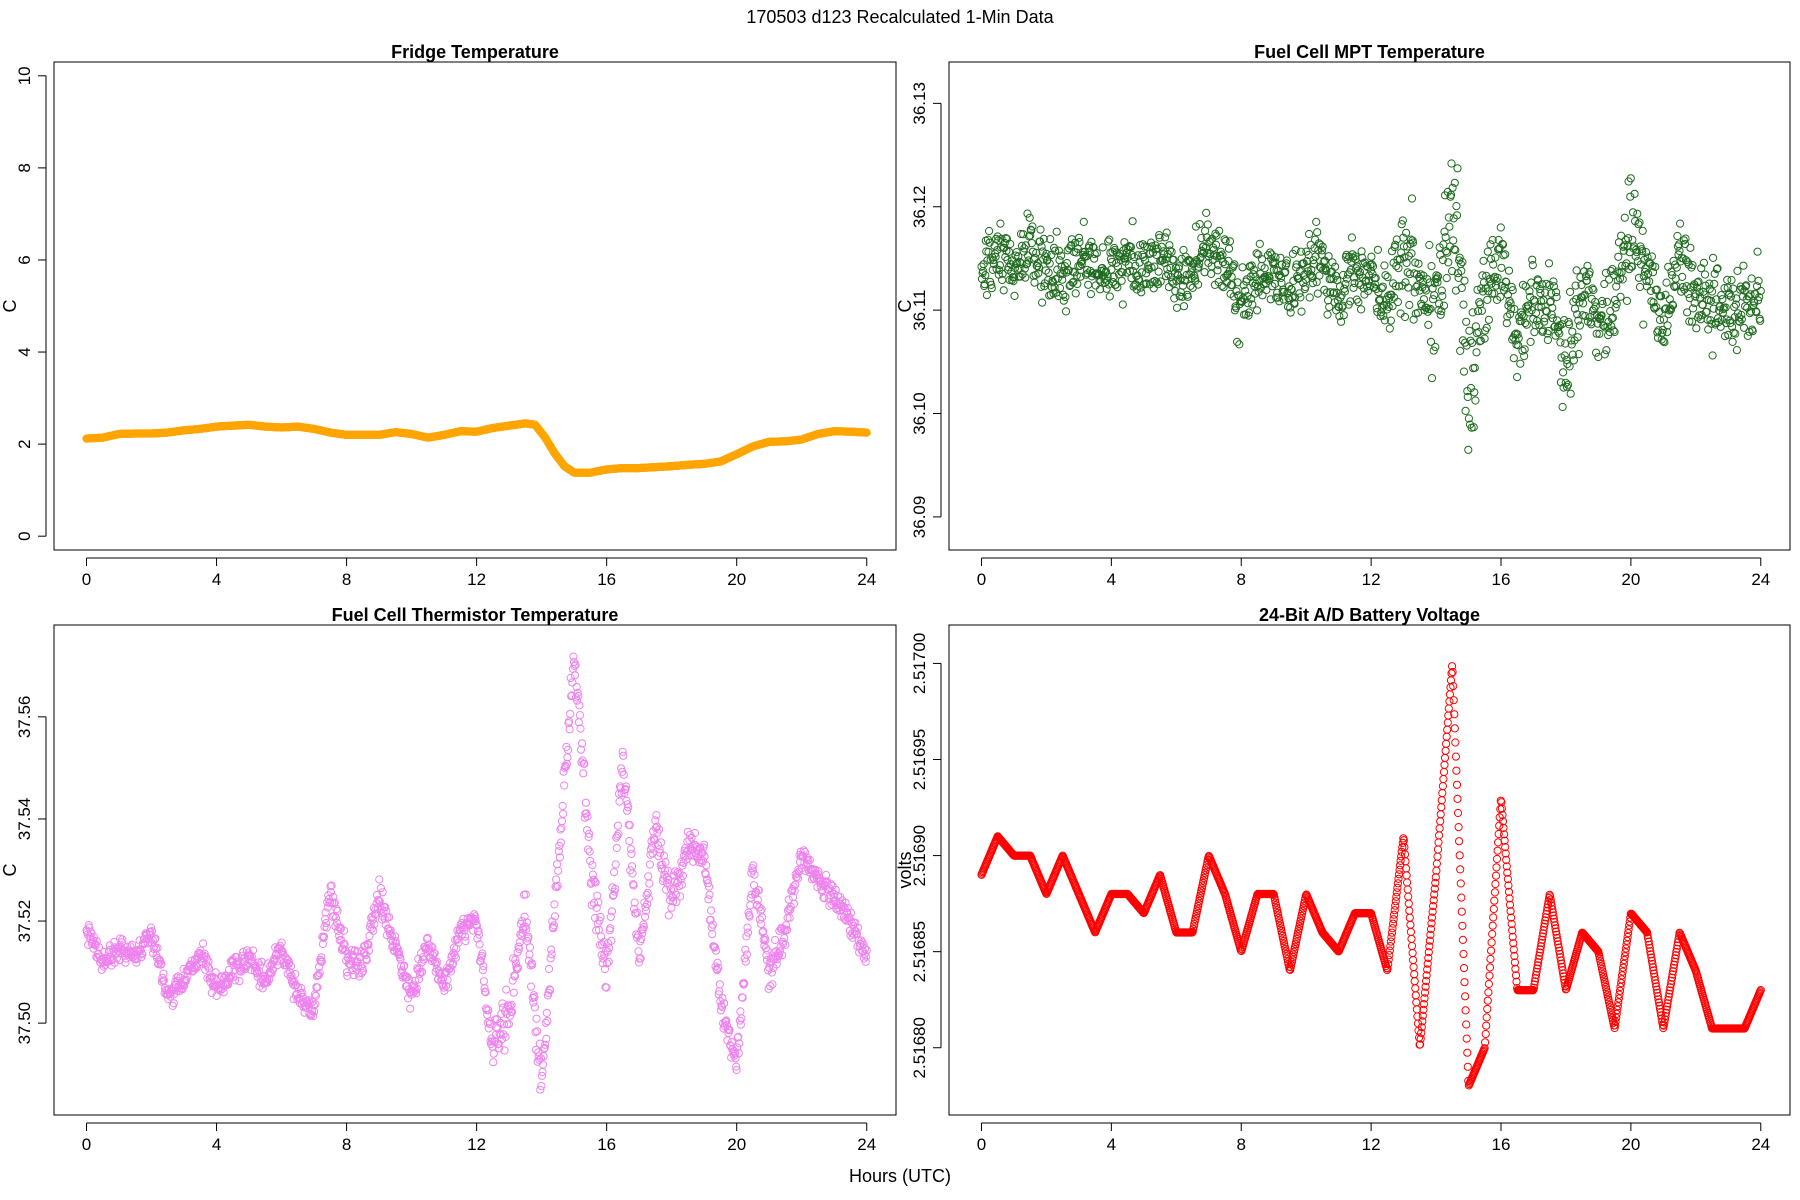  I want to click on y-tick-label: 8, so click(24, 167).